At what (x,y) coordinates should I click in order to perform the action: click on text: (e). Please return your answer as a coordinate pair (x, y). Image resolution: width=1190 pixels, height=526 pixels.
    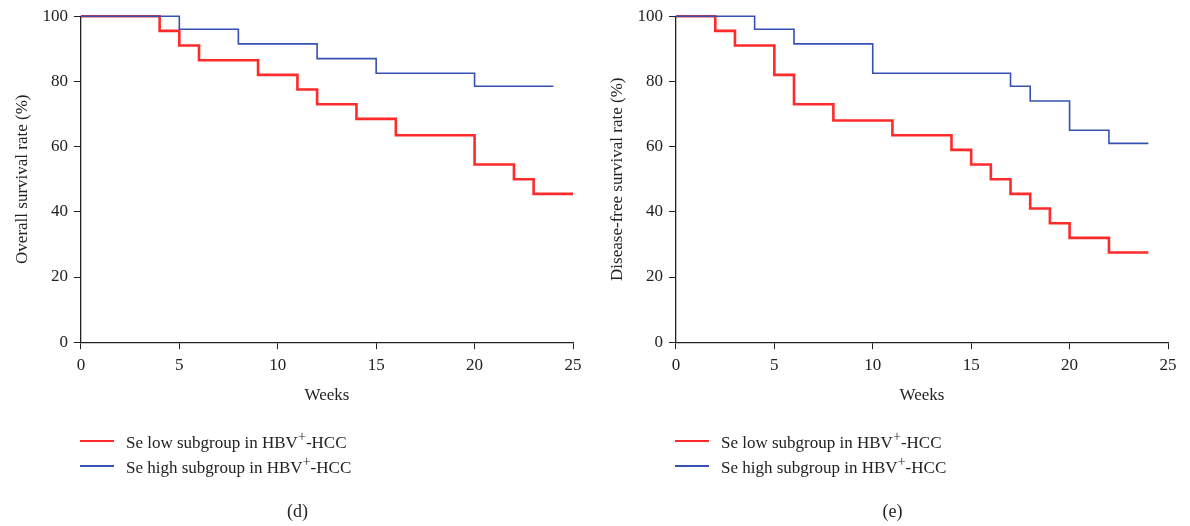
    Looking at the image, I should click on (892, 511).